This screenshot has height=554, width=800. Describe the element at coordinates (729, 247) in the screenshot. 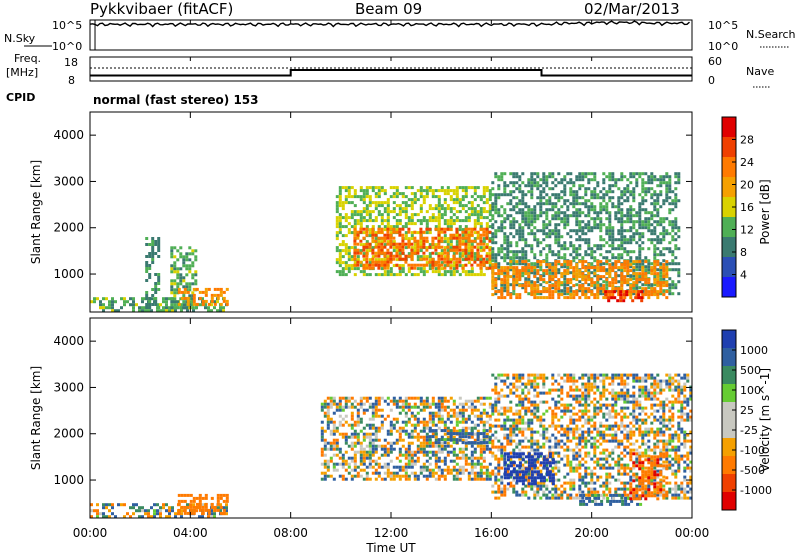

I see `colorbar-swatch` at that location.